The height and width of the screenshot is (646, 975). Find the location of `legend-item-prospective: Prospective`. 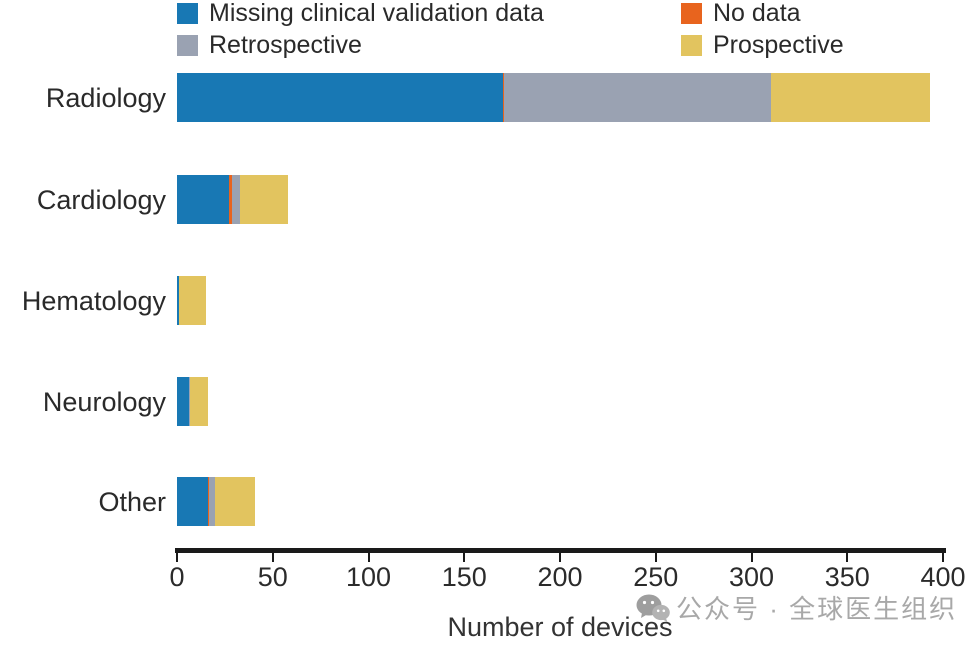

legend-item-prospective: Prospective is located at coordinates (762, 45).